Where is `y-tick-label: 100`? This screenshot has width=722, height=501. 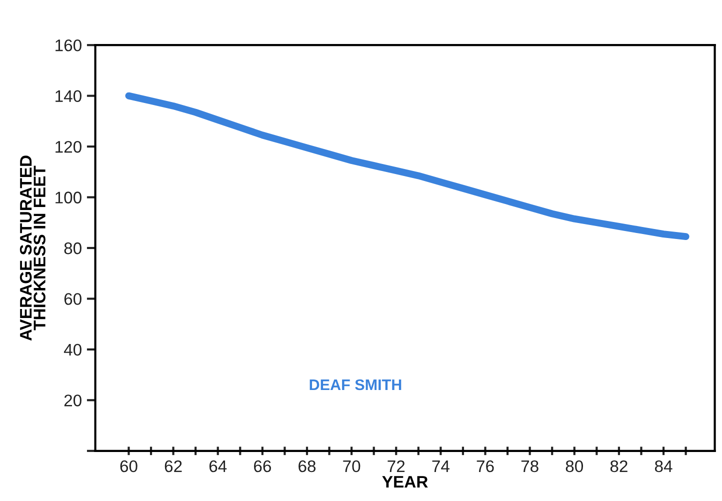 y-tick-label: 100 is located at coordinates (69, 198).